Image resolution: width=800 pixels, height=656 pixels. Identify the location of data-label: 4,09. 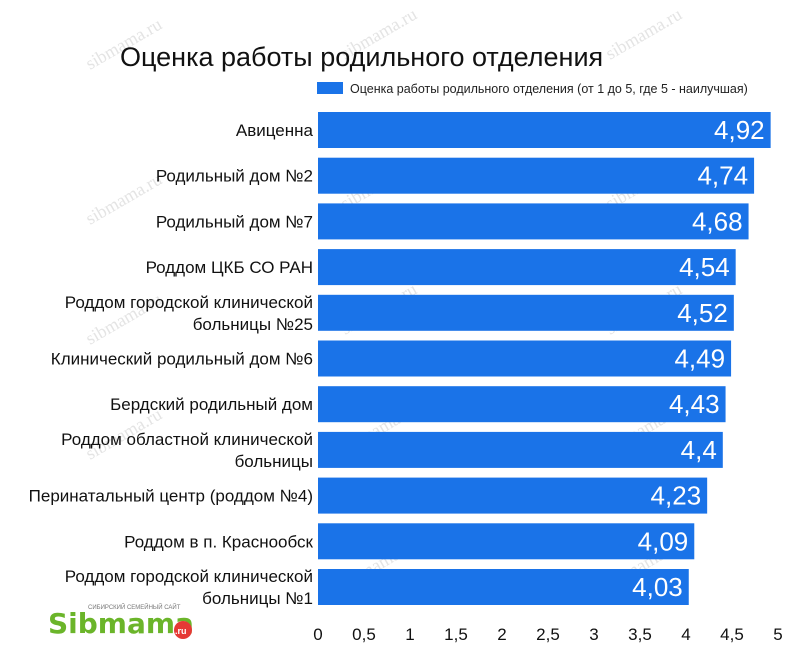
(663, 541).